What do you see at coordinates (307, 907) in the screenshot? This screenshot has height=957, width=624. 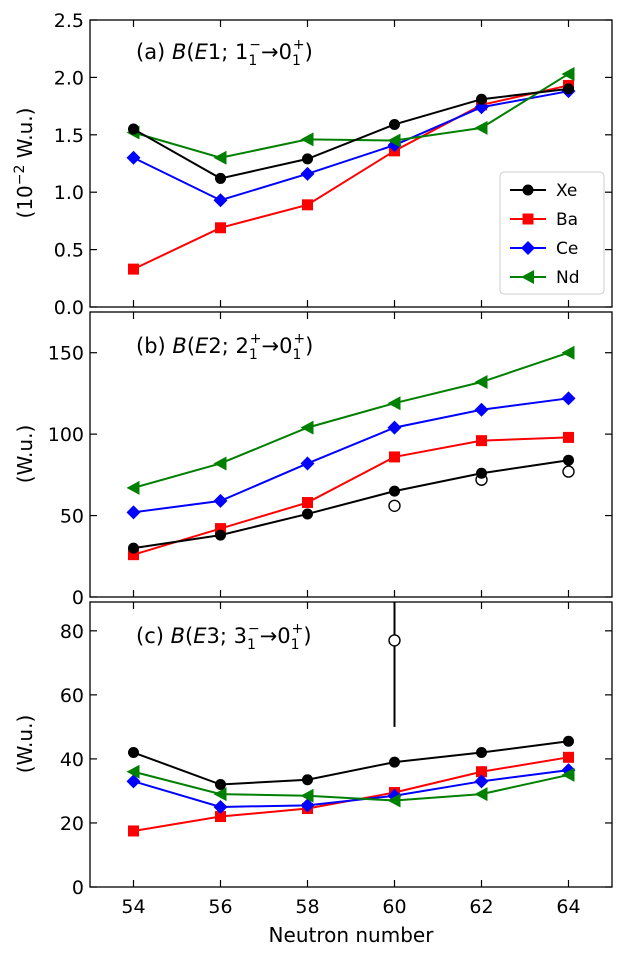 I see `x-tick-label: 58` at bounding box center [307, 907].